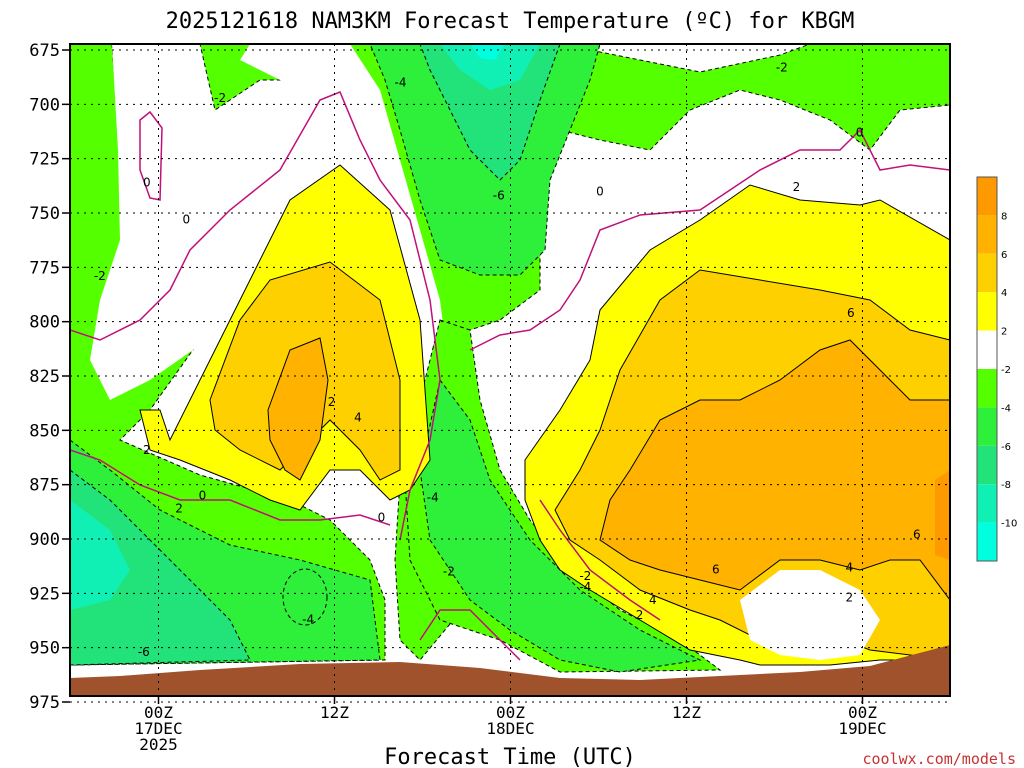 This screenshot has width=1024, height=768. I want to click on y-axis: 675 700 725 750 775 800 825 850 875 900 925 950 975, so click(49, 377).